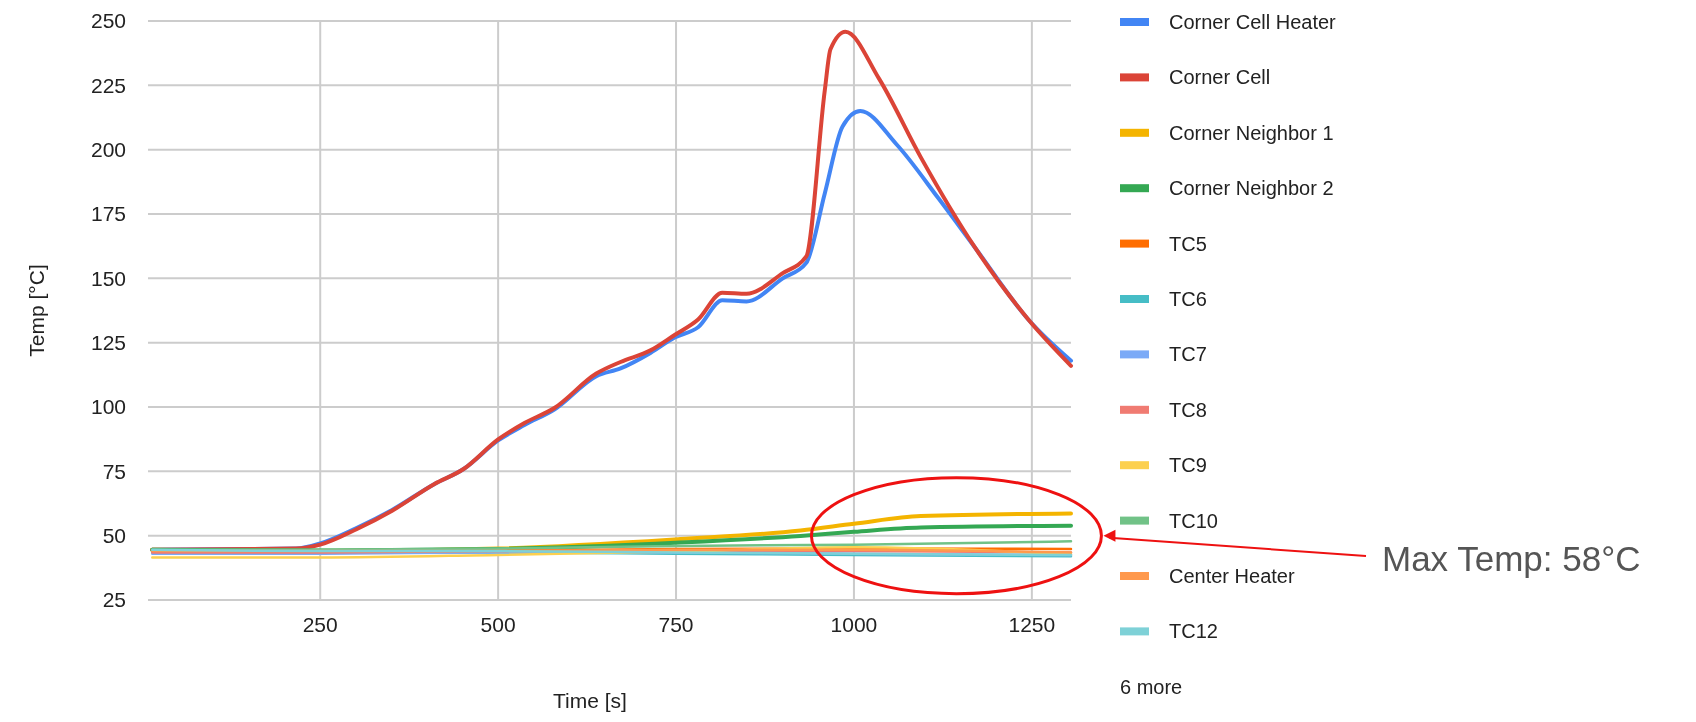  Describe the element at coordinates (108, 343) in the screenshot. I see `y-tick-label: 125` at that location.